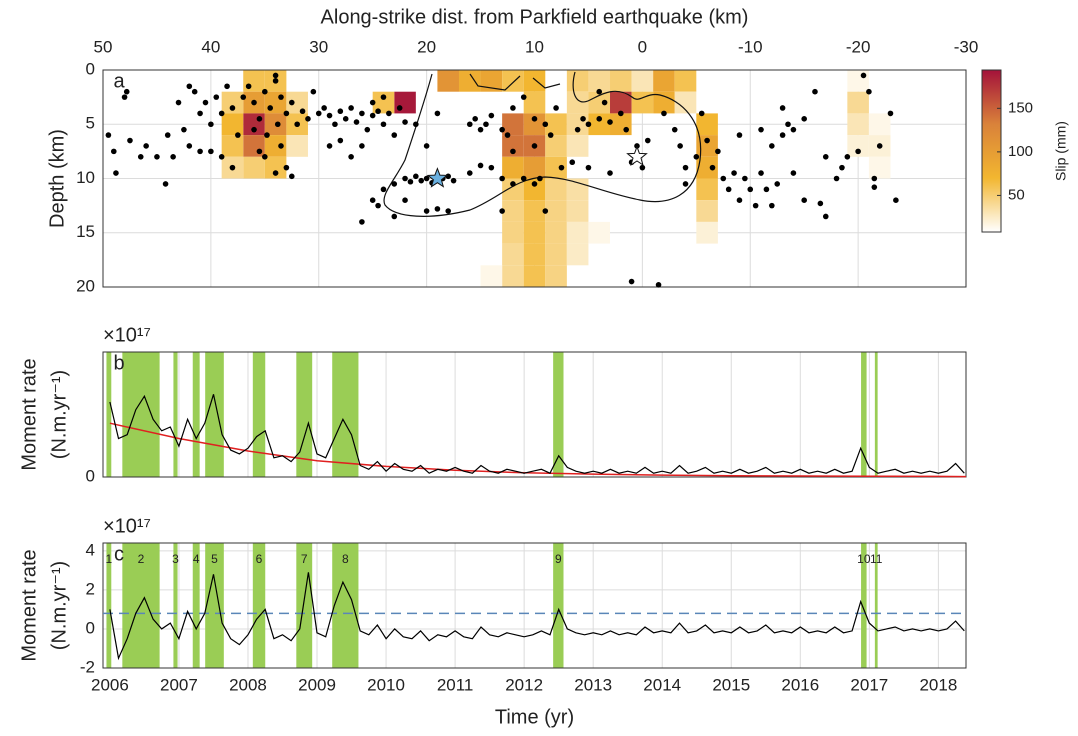 The width and height of the screenshot is (1078, 736). I want to click on x-tick-label: 2011, so click(455, 684).